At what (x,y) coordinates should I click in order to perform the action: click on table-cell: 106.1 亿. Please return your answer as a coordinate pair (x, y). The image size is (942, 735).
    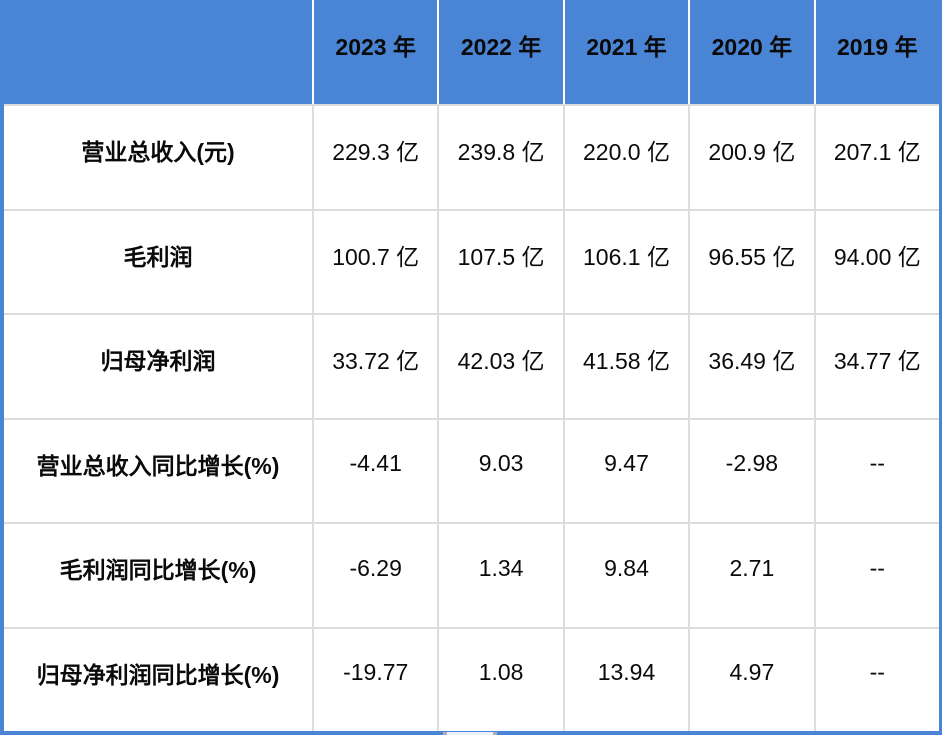
    Looking at the image, I should click on (625, 260).